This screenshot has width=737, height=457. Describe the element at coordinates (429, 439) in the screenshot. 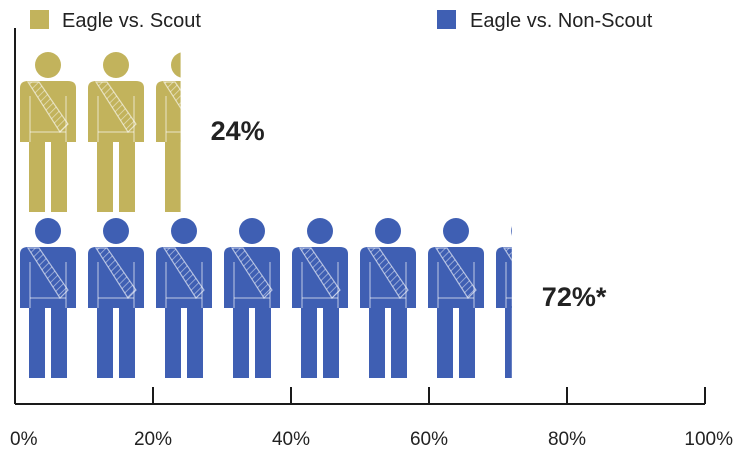

I see `x-tick-label: 60%` at that location.